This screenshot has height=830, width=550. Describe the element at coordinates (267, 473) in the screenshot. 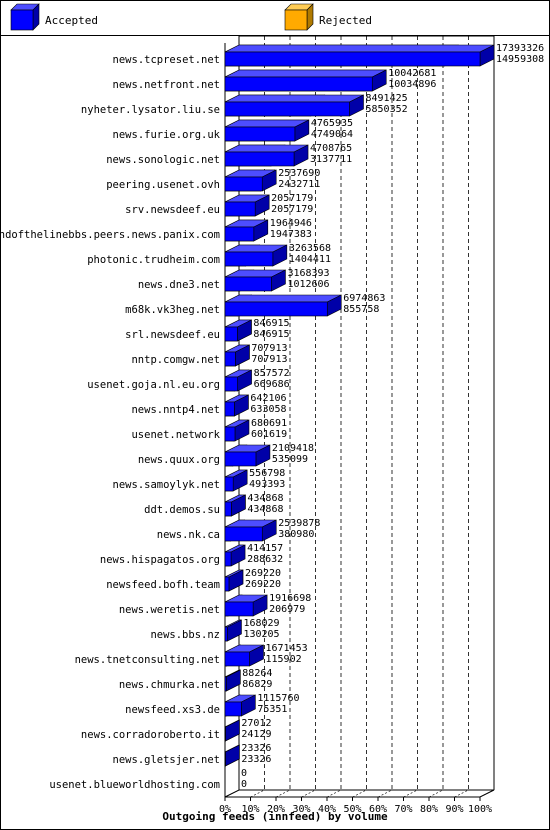

I see `accepted-value-label: 556798` at that location.